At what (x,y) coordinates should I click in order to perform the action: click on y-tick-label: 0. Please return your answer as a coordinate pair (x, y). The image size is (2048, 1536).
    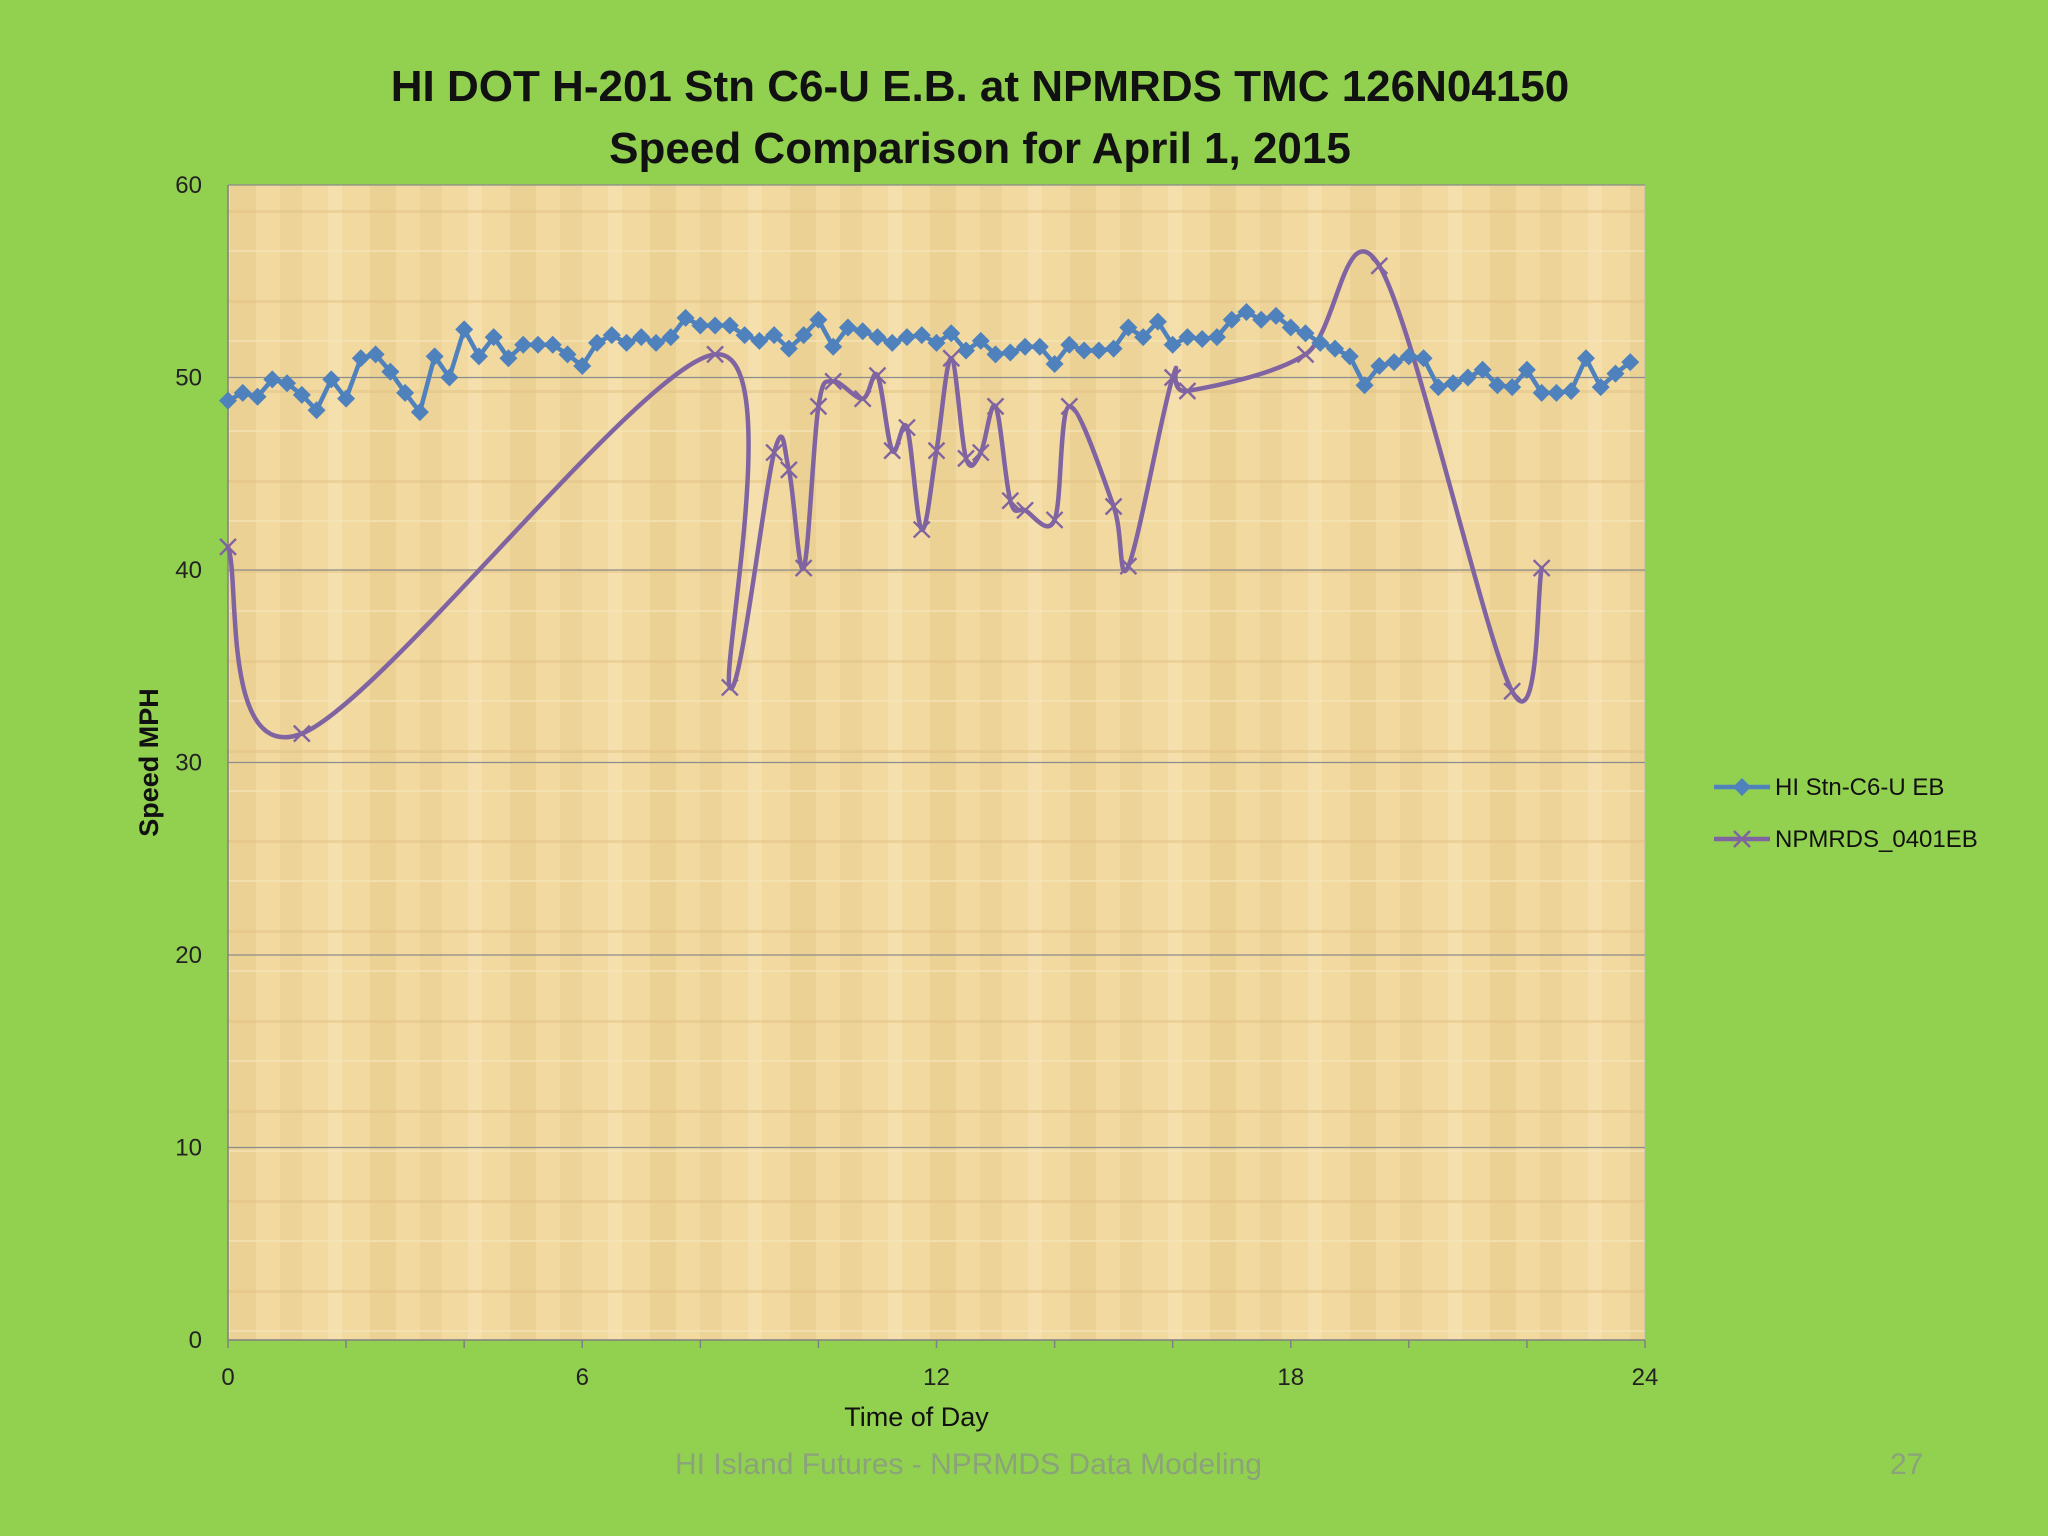
    Looking at the image, I should click on (195, 1340).